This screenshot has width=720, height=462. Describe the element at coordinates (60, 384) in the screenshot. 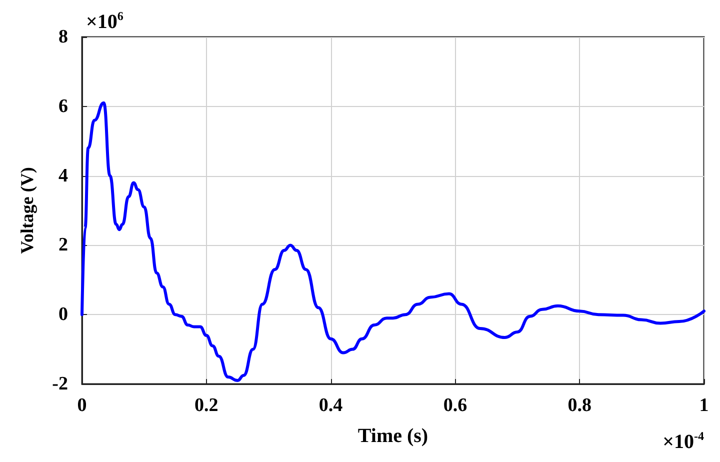

I see `y-tick-label: -2` at that location.